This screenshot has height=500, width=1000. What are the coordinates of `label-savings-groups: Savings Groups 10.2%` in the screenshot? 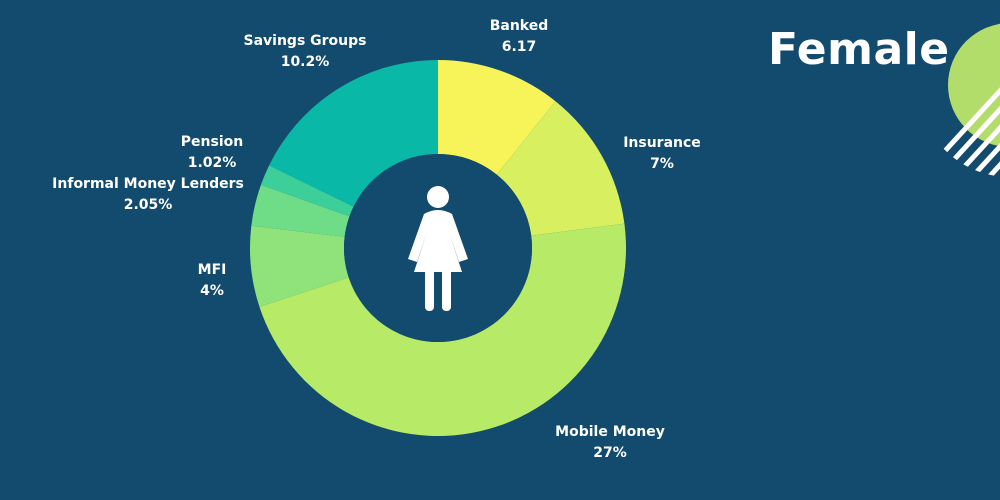 It's located at (305, 52).